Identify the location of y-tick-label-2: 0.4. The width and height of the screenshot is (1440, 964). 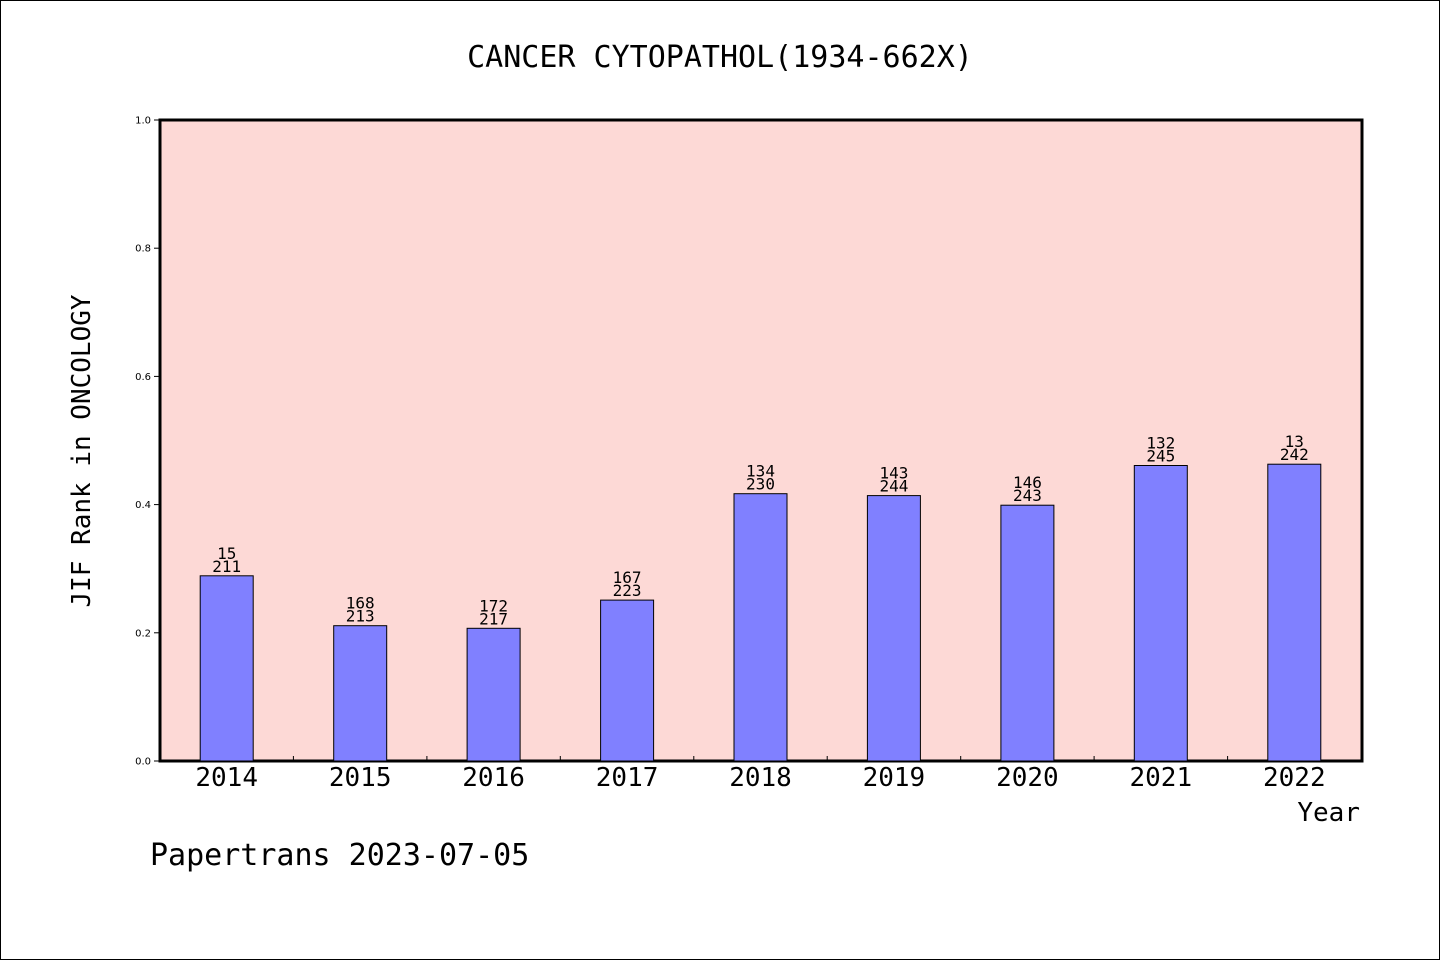
(143, 505).